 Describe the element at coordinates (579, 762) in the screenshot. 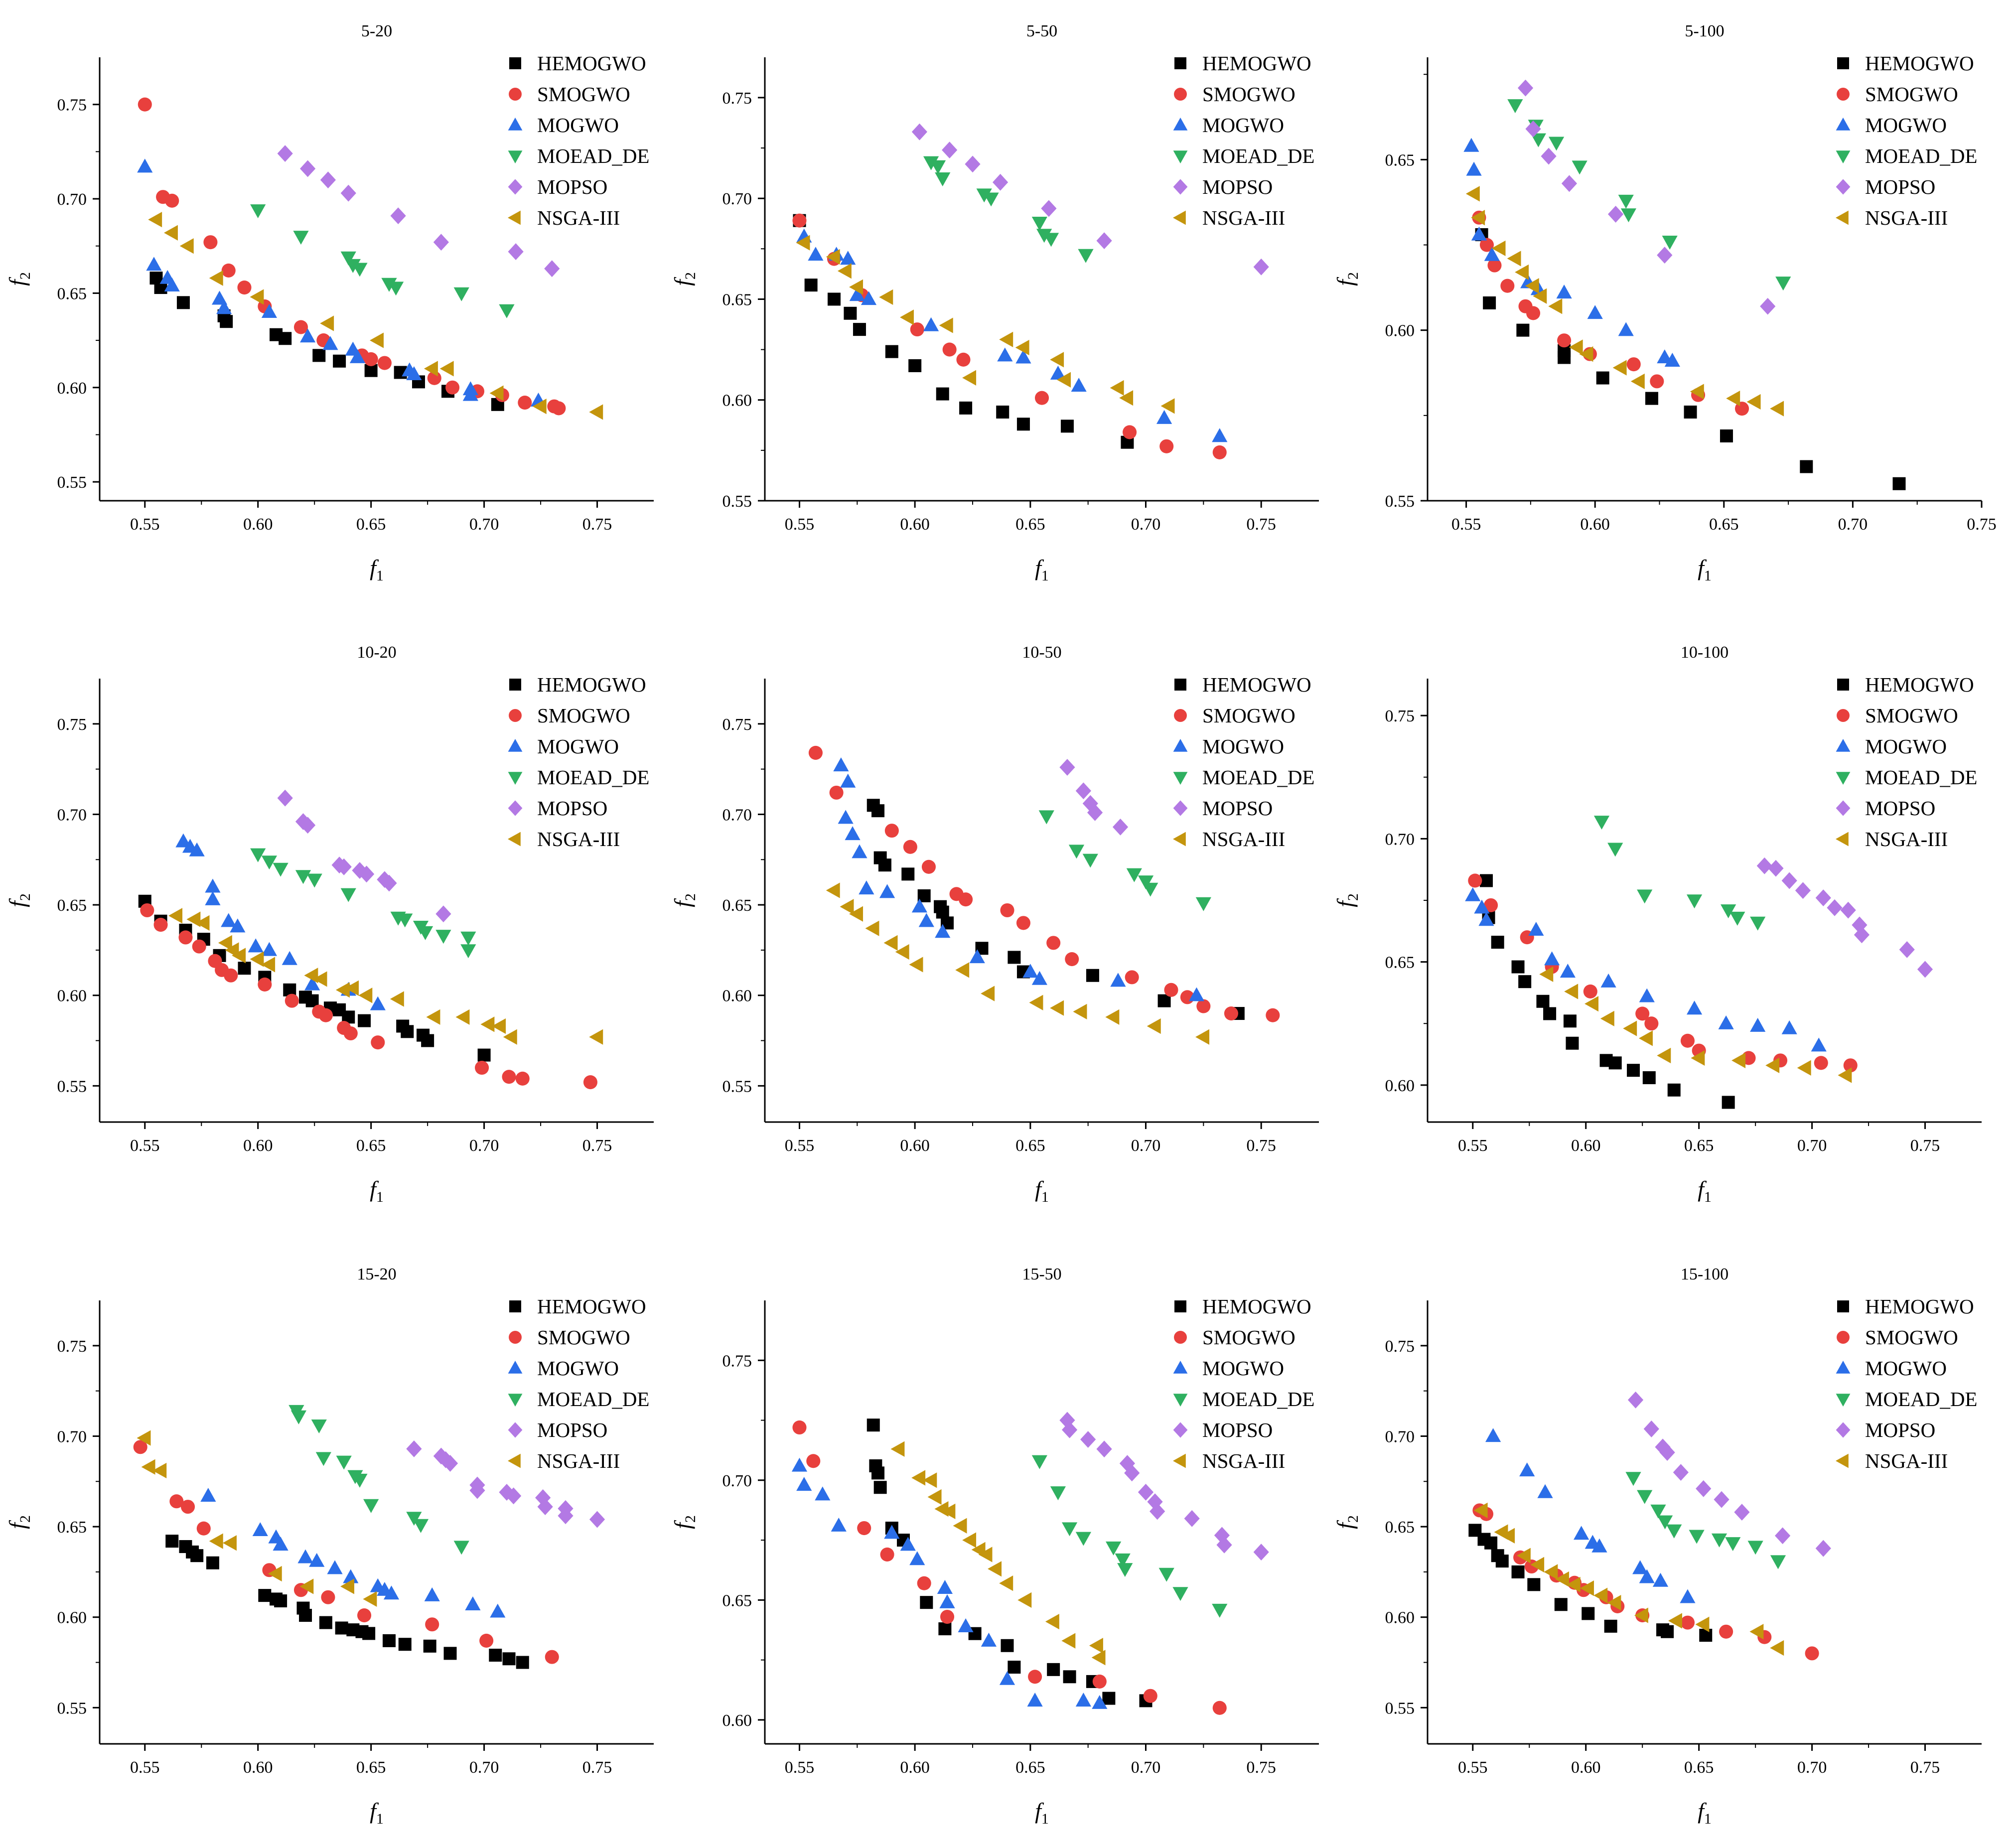

I see `legend: HEMOGWO SMOGWO MOGWO MOEAD_DE MOPSO NSGA-III` at that location.